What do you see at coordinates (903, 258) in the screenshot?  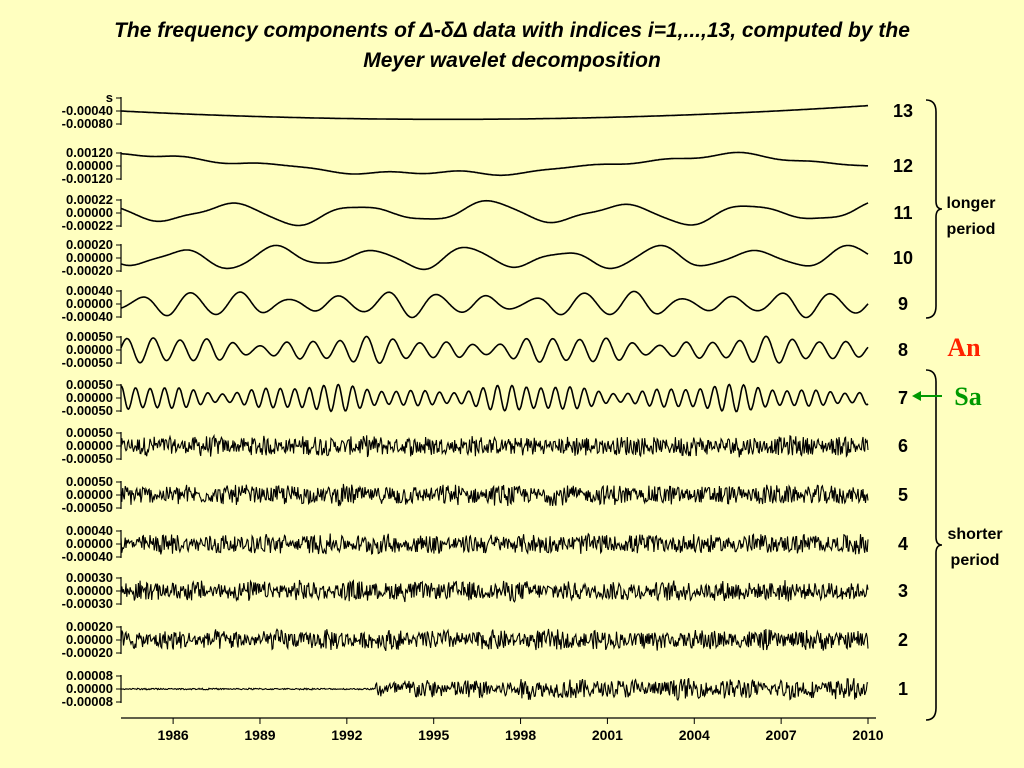 I see `panel-index-label: 10` at bounding box center [903, 258].